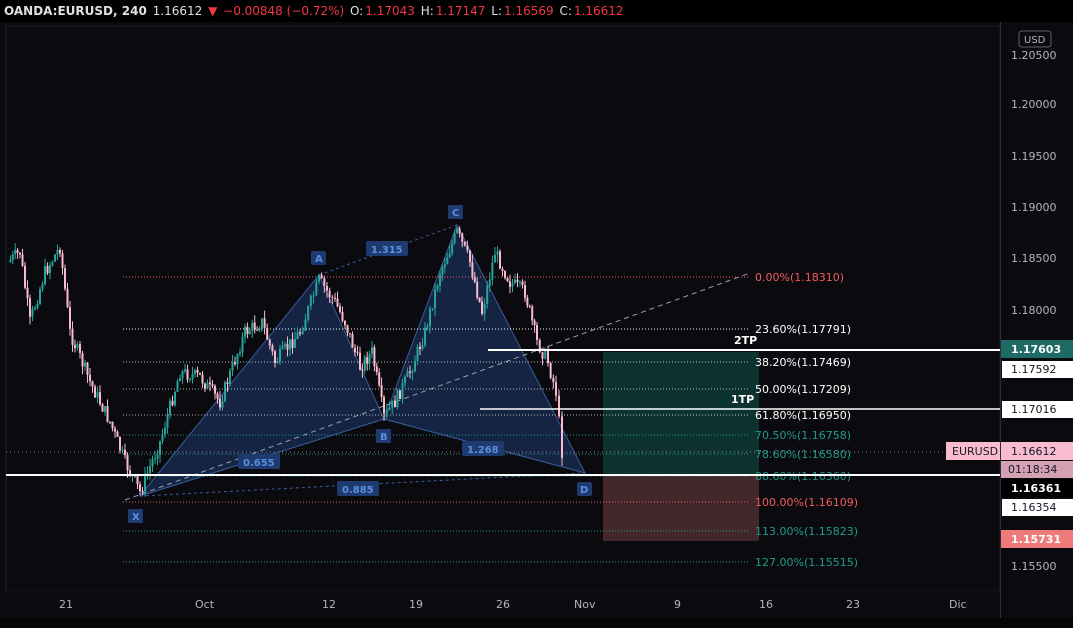  What do you see at coordinates (677, 604) in the screenshot?
I see `time-tick-9: 9` at bounding box center [677, 604].